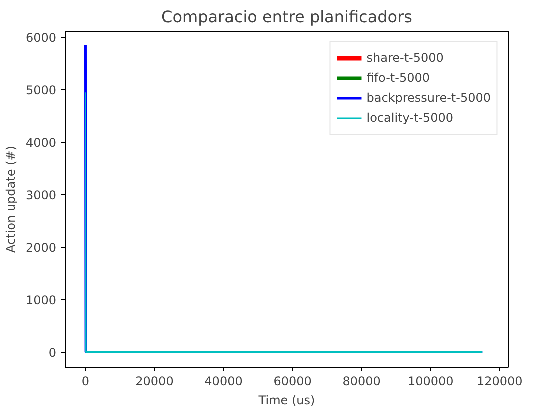 This screenshot has height=410, width=538. Describe the element at coordinates (52, 353) in the screenshot. I see `y-tick-label: 0` at that location.